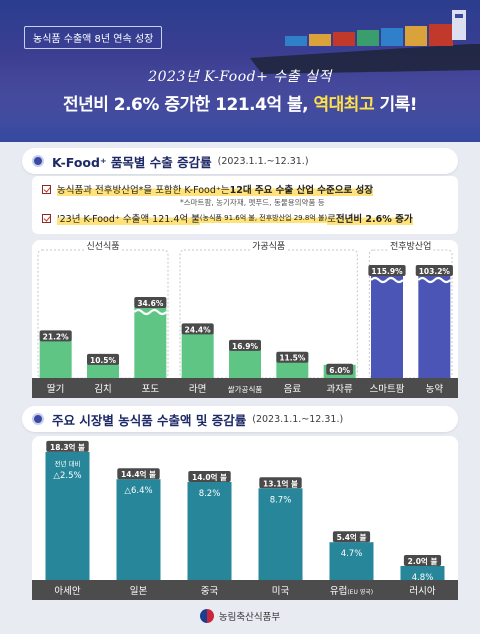 The width and height of the screenshot is (480, 634). Describe the element at coordinates (132, 162) in the screenshot. I see `section-heading: K-Food⁺ 품목별 수출 증감률` at that location.